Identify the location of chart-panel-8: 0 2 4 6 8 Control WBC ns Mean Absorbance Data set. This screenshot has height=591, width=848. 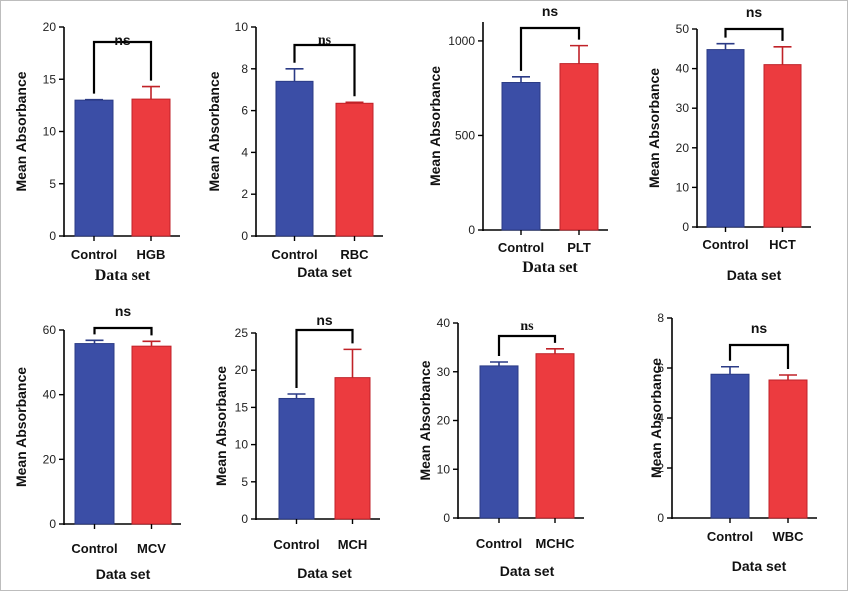
(732, 442).